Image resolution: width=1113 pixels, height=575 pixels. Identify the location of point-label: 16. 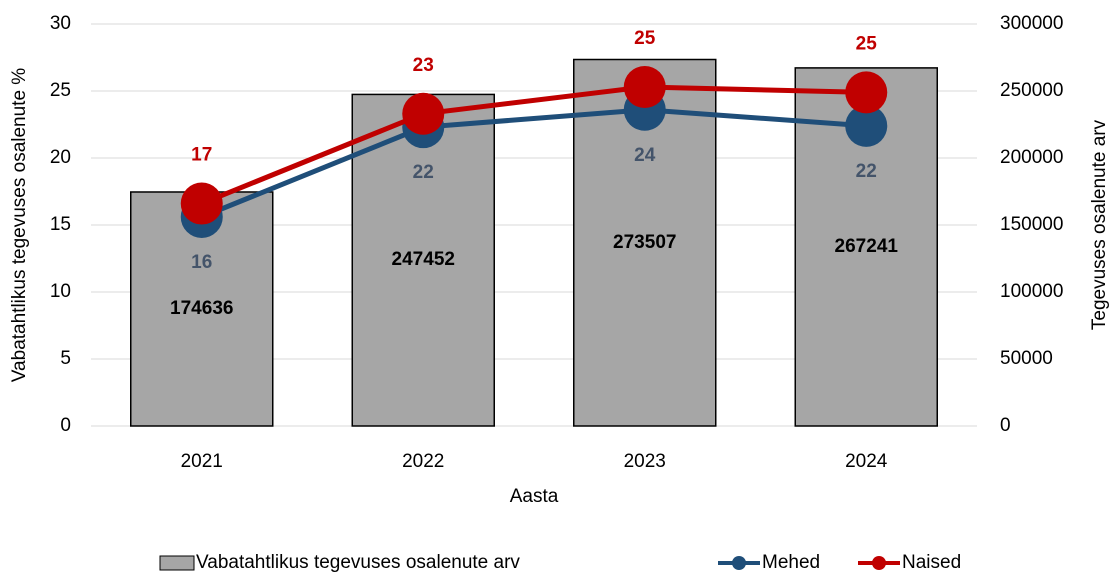
(201, 262).